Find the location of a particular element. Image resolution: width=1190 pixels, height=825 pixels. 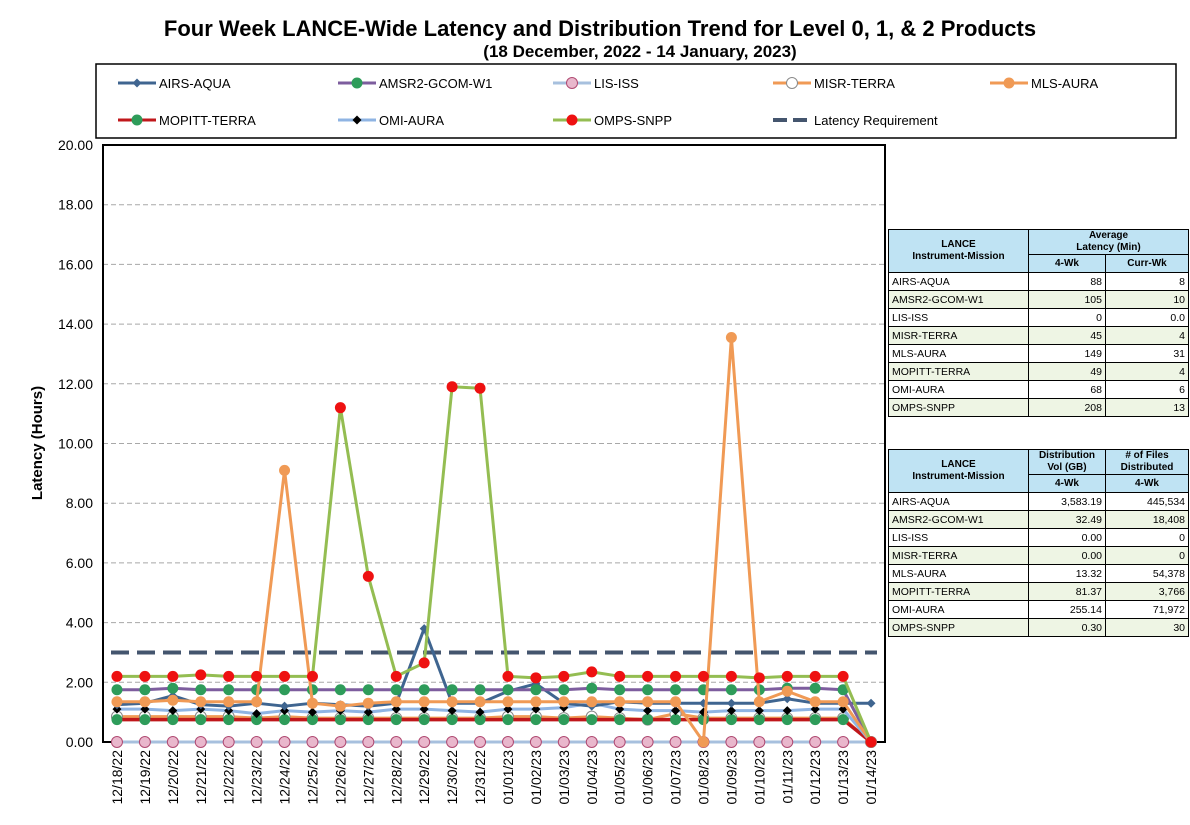

header-line: Instrument-Mission is located at coordinates (958, 476).